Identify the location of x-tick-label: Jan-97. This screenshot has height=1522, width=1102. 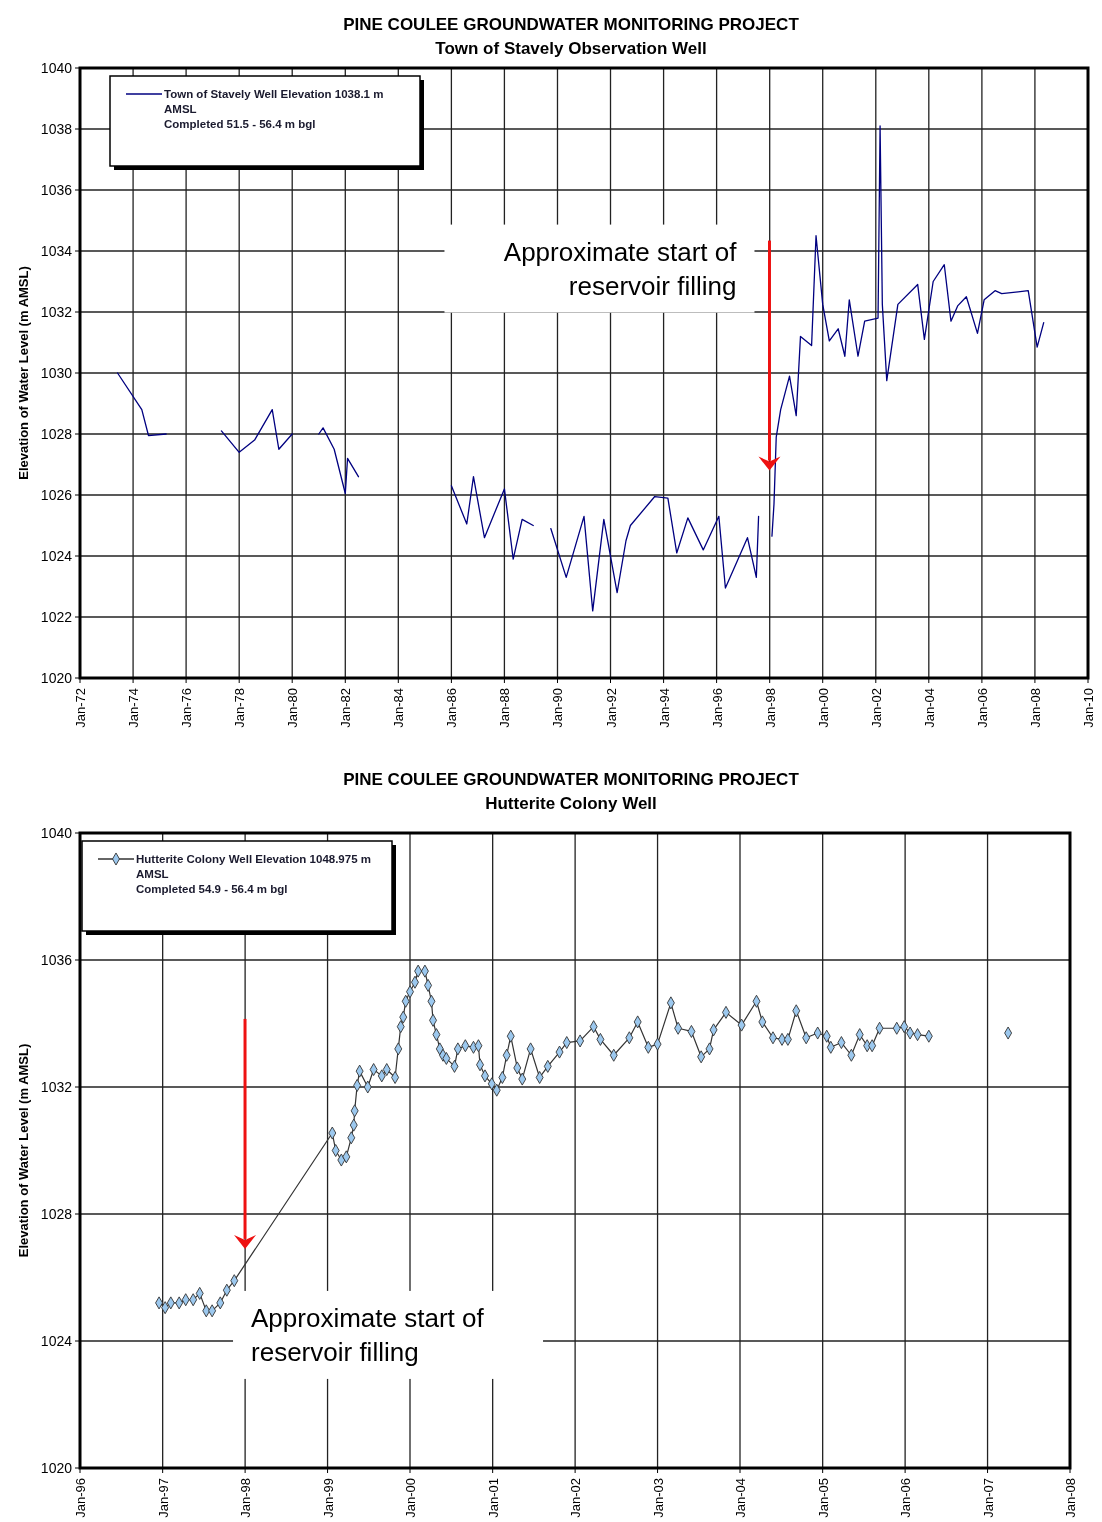
(163, 1498).